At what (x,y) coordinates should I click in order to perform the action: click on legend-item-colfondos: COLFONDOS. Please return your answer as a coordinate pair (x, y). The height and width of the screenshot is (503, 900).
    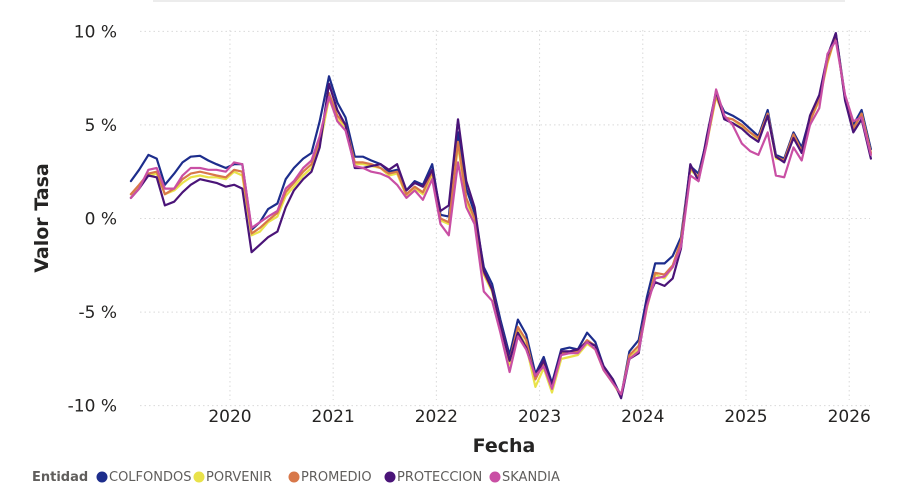
    Looking at the image, I should click on (150, 477).